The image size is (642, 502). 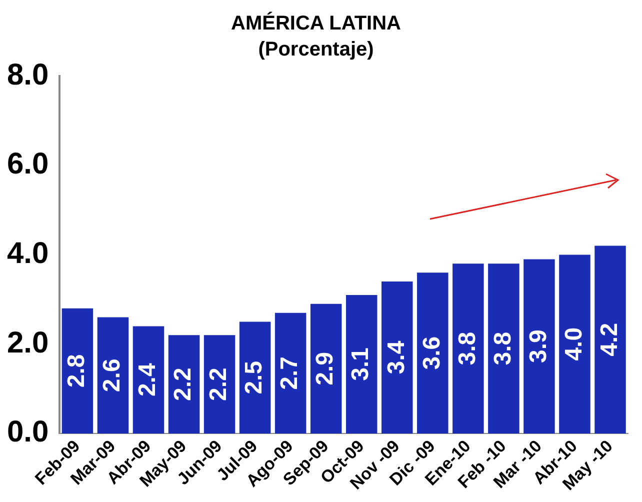 What do you see at coordinates (316, 49) in the screenshot?
I see `chart-subtitle: (Porcentaje)` at bounding box center [316, 49].